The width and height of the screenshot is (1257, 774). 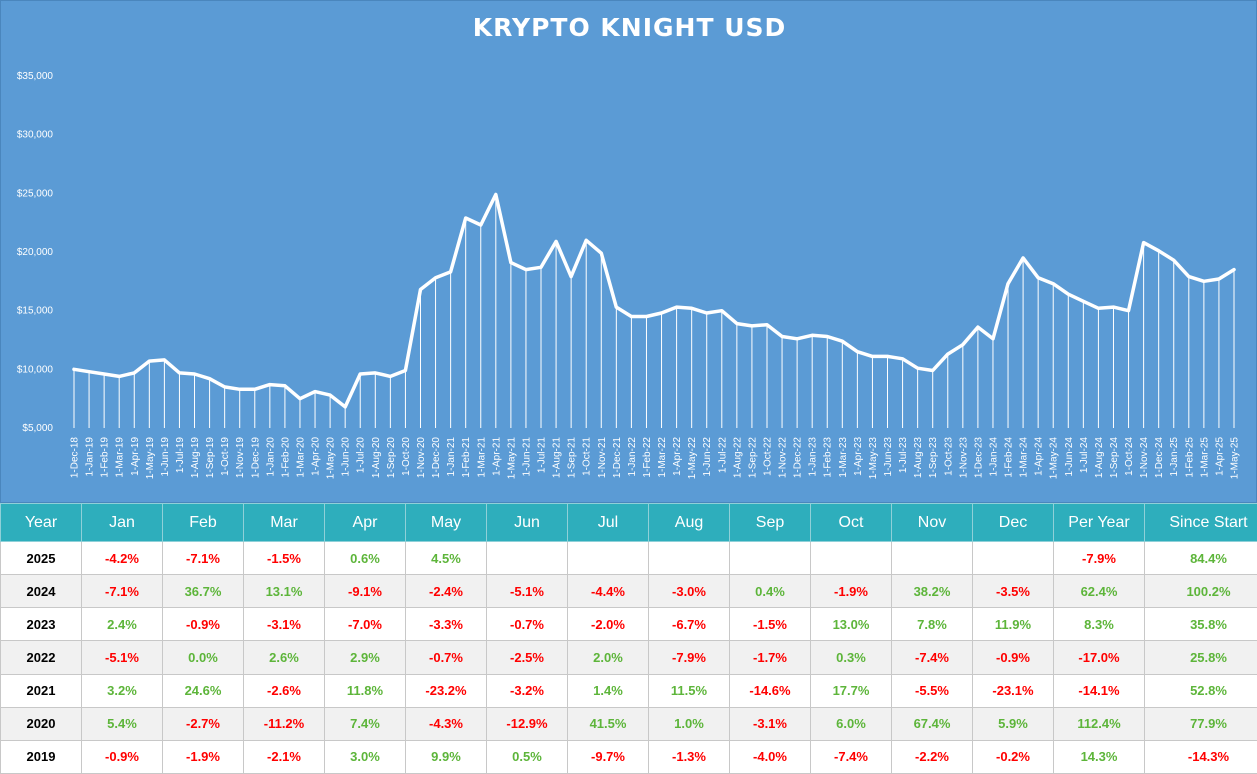 What do you see at coordinates (1009, 457) in the screenshot?
I see `x-tick-label: 1-Feb-24` at bounding box center [1009, 457].